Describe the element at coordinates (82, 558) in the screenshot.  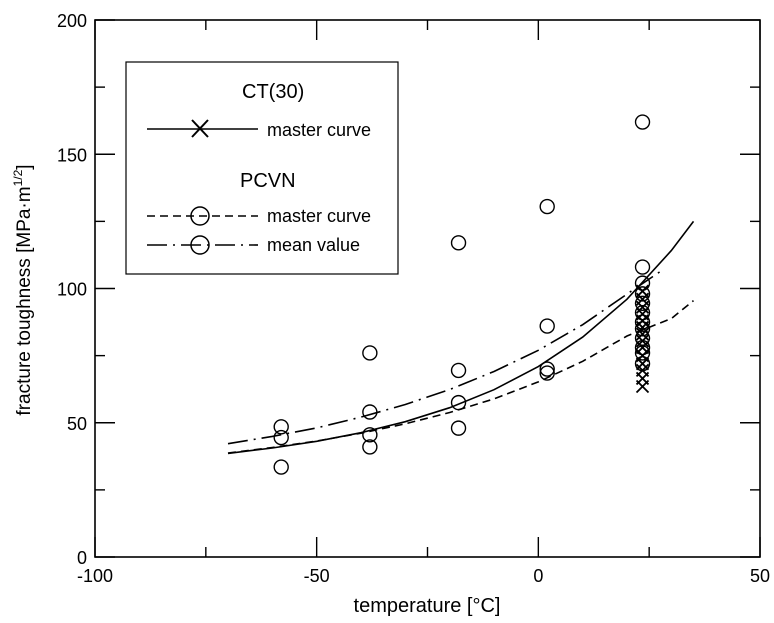
I see `y-tick-label: 0` at that location.